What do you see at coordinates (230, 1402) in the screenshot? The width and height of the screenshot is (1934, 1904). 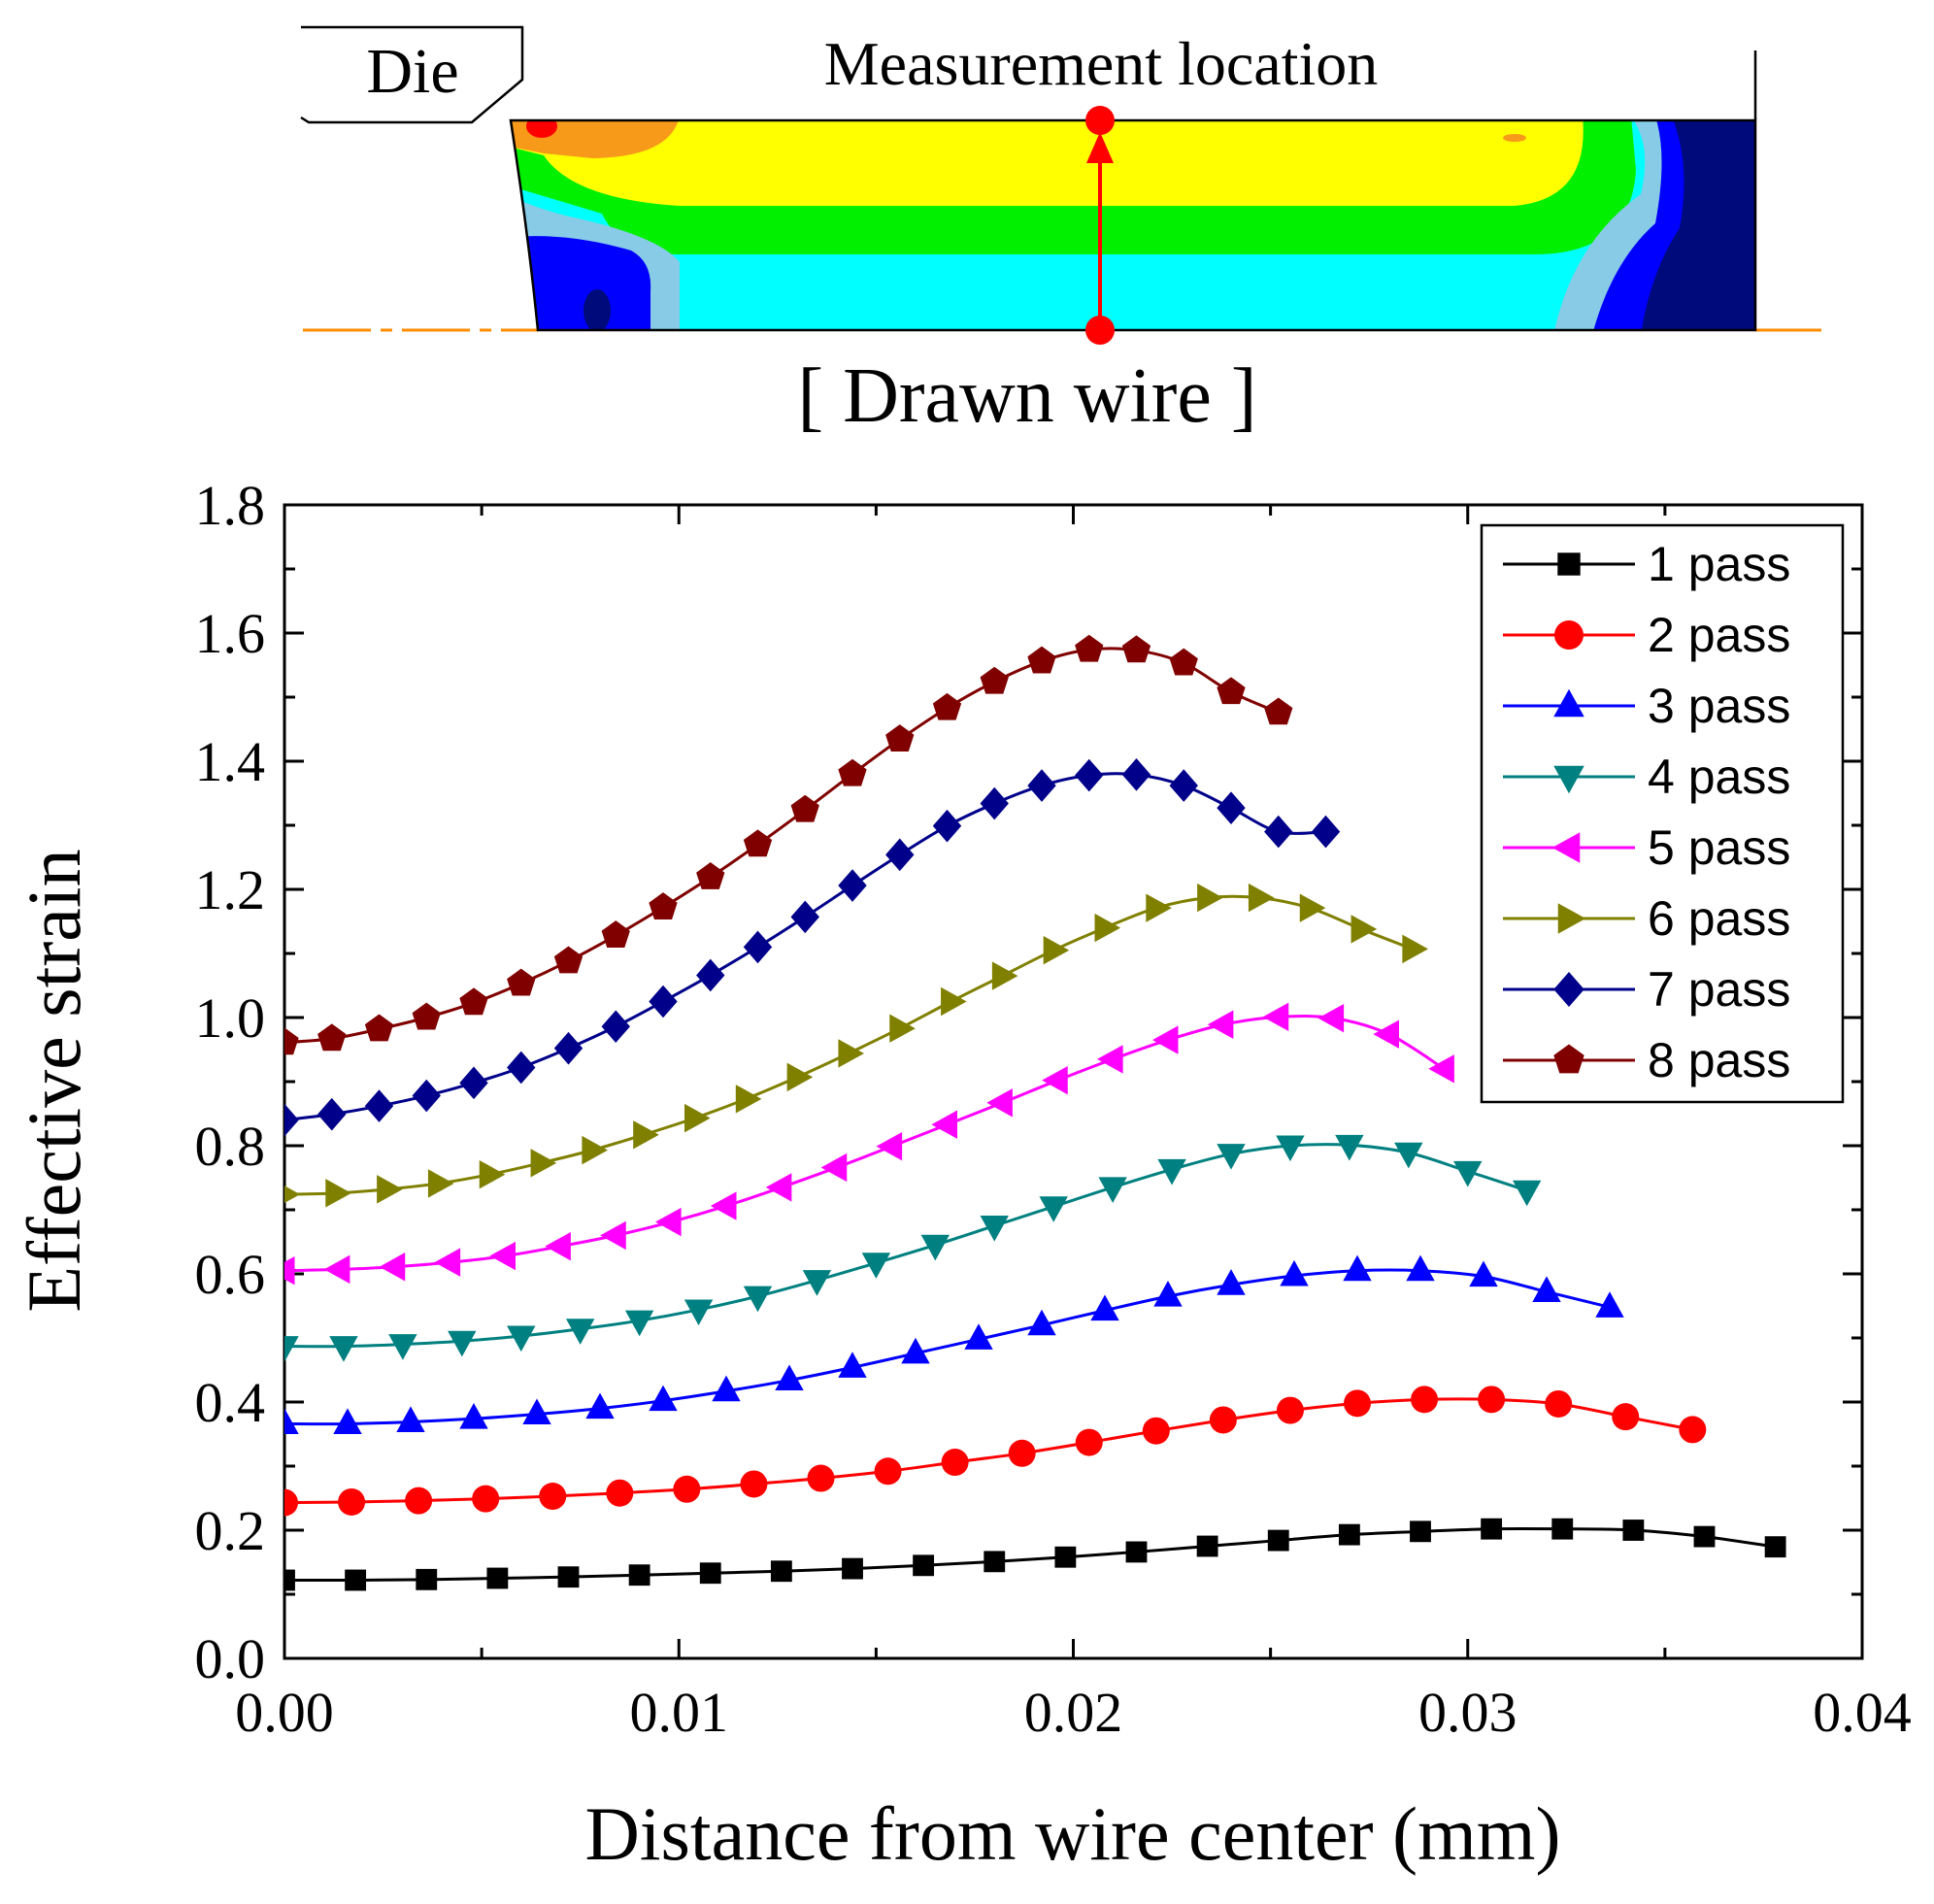 I see `y-tick-label: 0.4` at bounding box center [230, 1402].